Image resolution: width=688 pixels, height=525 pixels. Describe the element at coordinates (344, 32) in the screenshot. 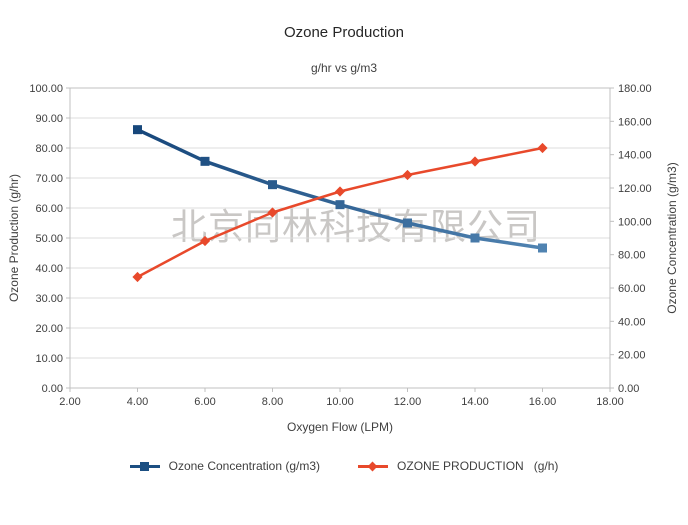

I see `chart-title: Ozone Production` at that location.